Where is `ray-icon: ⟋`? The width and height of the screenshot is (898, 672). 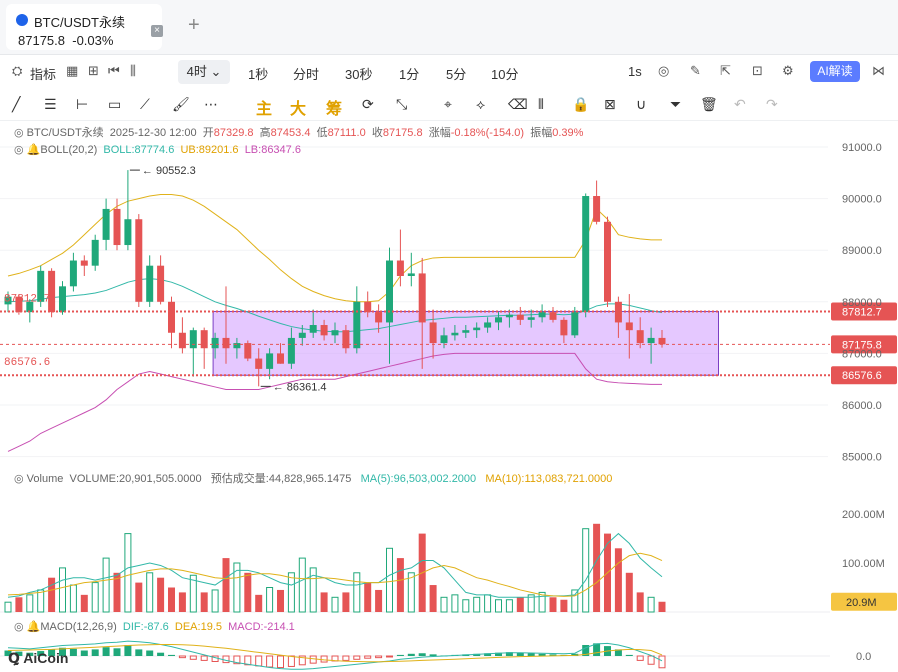 ray-icon: ⟋ is located at coordinates (145, 104).